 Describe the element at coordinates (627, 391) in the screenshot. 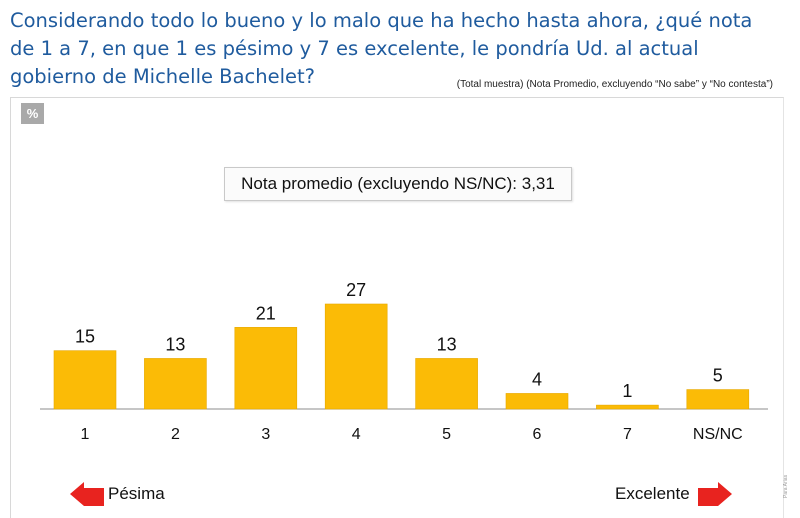

I see `bar-value-label: 1` at that location.